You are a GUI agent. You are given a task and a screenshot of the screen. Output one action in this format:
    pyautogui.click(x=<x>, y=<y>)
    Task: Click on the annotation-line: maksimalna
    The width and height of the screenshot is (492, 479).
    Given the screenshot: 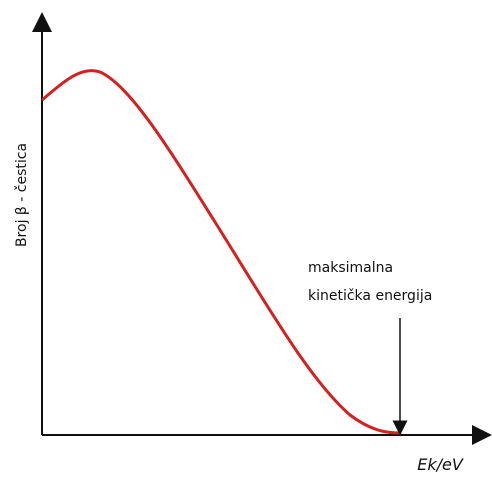 What is the action you would take?
    pyautogui.click(x=350, y=268)
    